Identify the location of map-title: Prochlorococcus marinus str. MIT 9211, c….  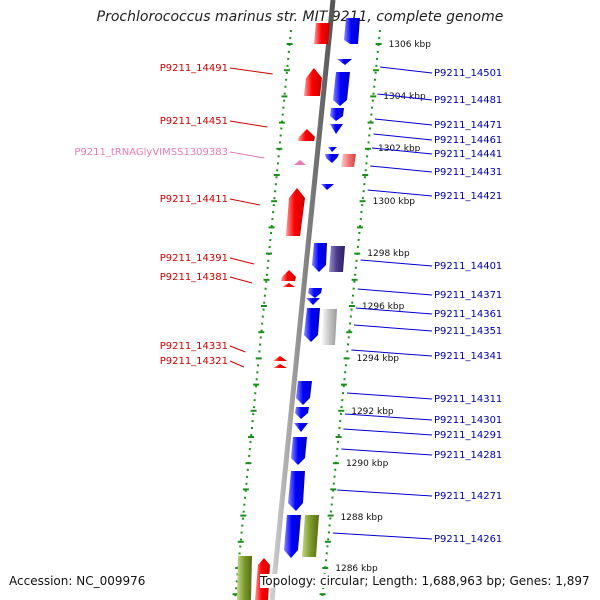
(300, 17).